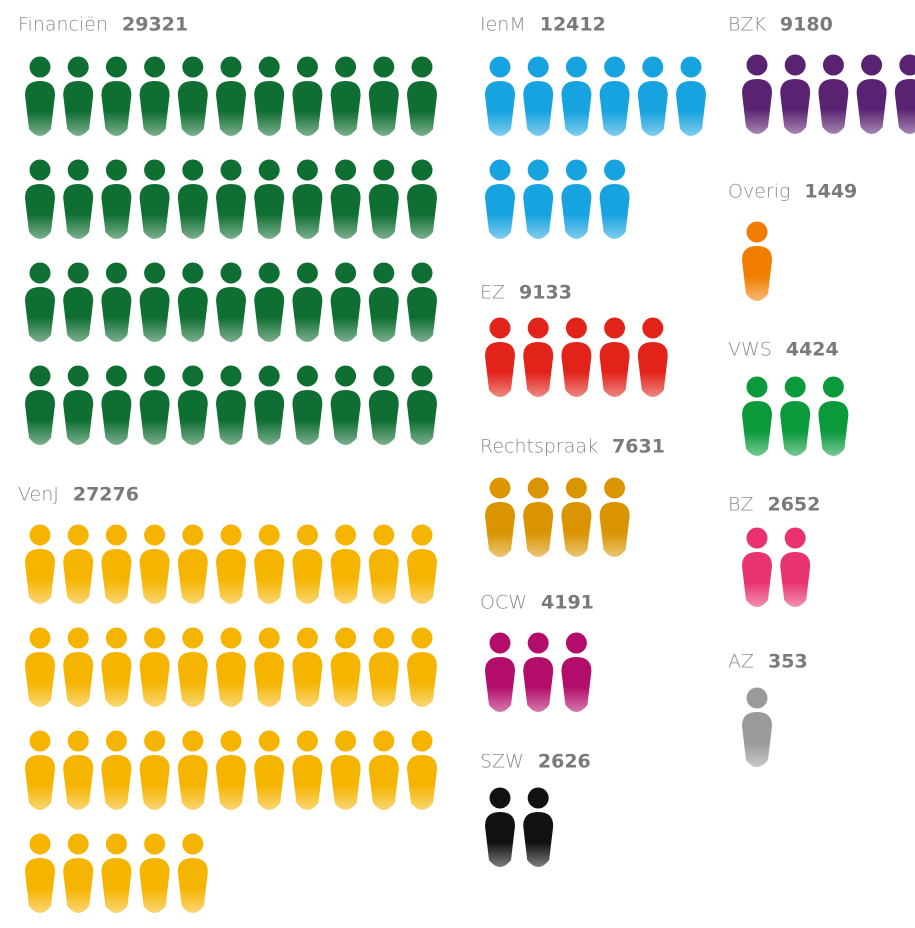 The image size is (915, 928). Describe the element at coordinates (830, 192) in the screenshot. I see `group-value: 1449` at that location.